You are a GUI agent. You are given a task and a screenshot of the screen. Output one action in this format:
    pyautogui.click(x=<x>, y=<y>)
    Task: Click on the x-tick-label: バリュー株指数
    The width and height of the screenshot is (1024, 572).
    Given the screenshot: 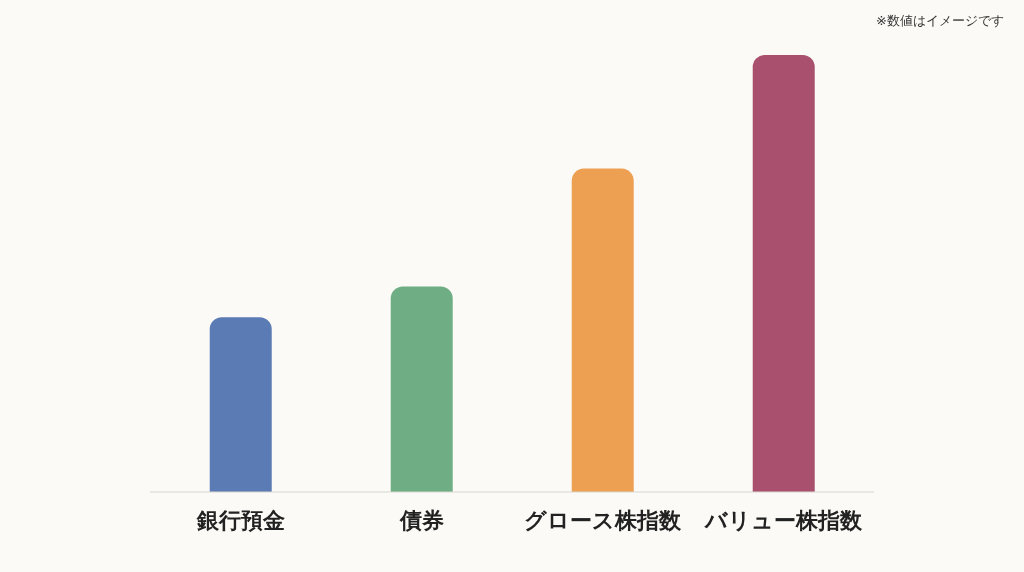 What is the action you would take?
    pyautogui.click(x=783, y=520)
    